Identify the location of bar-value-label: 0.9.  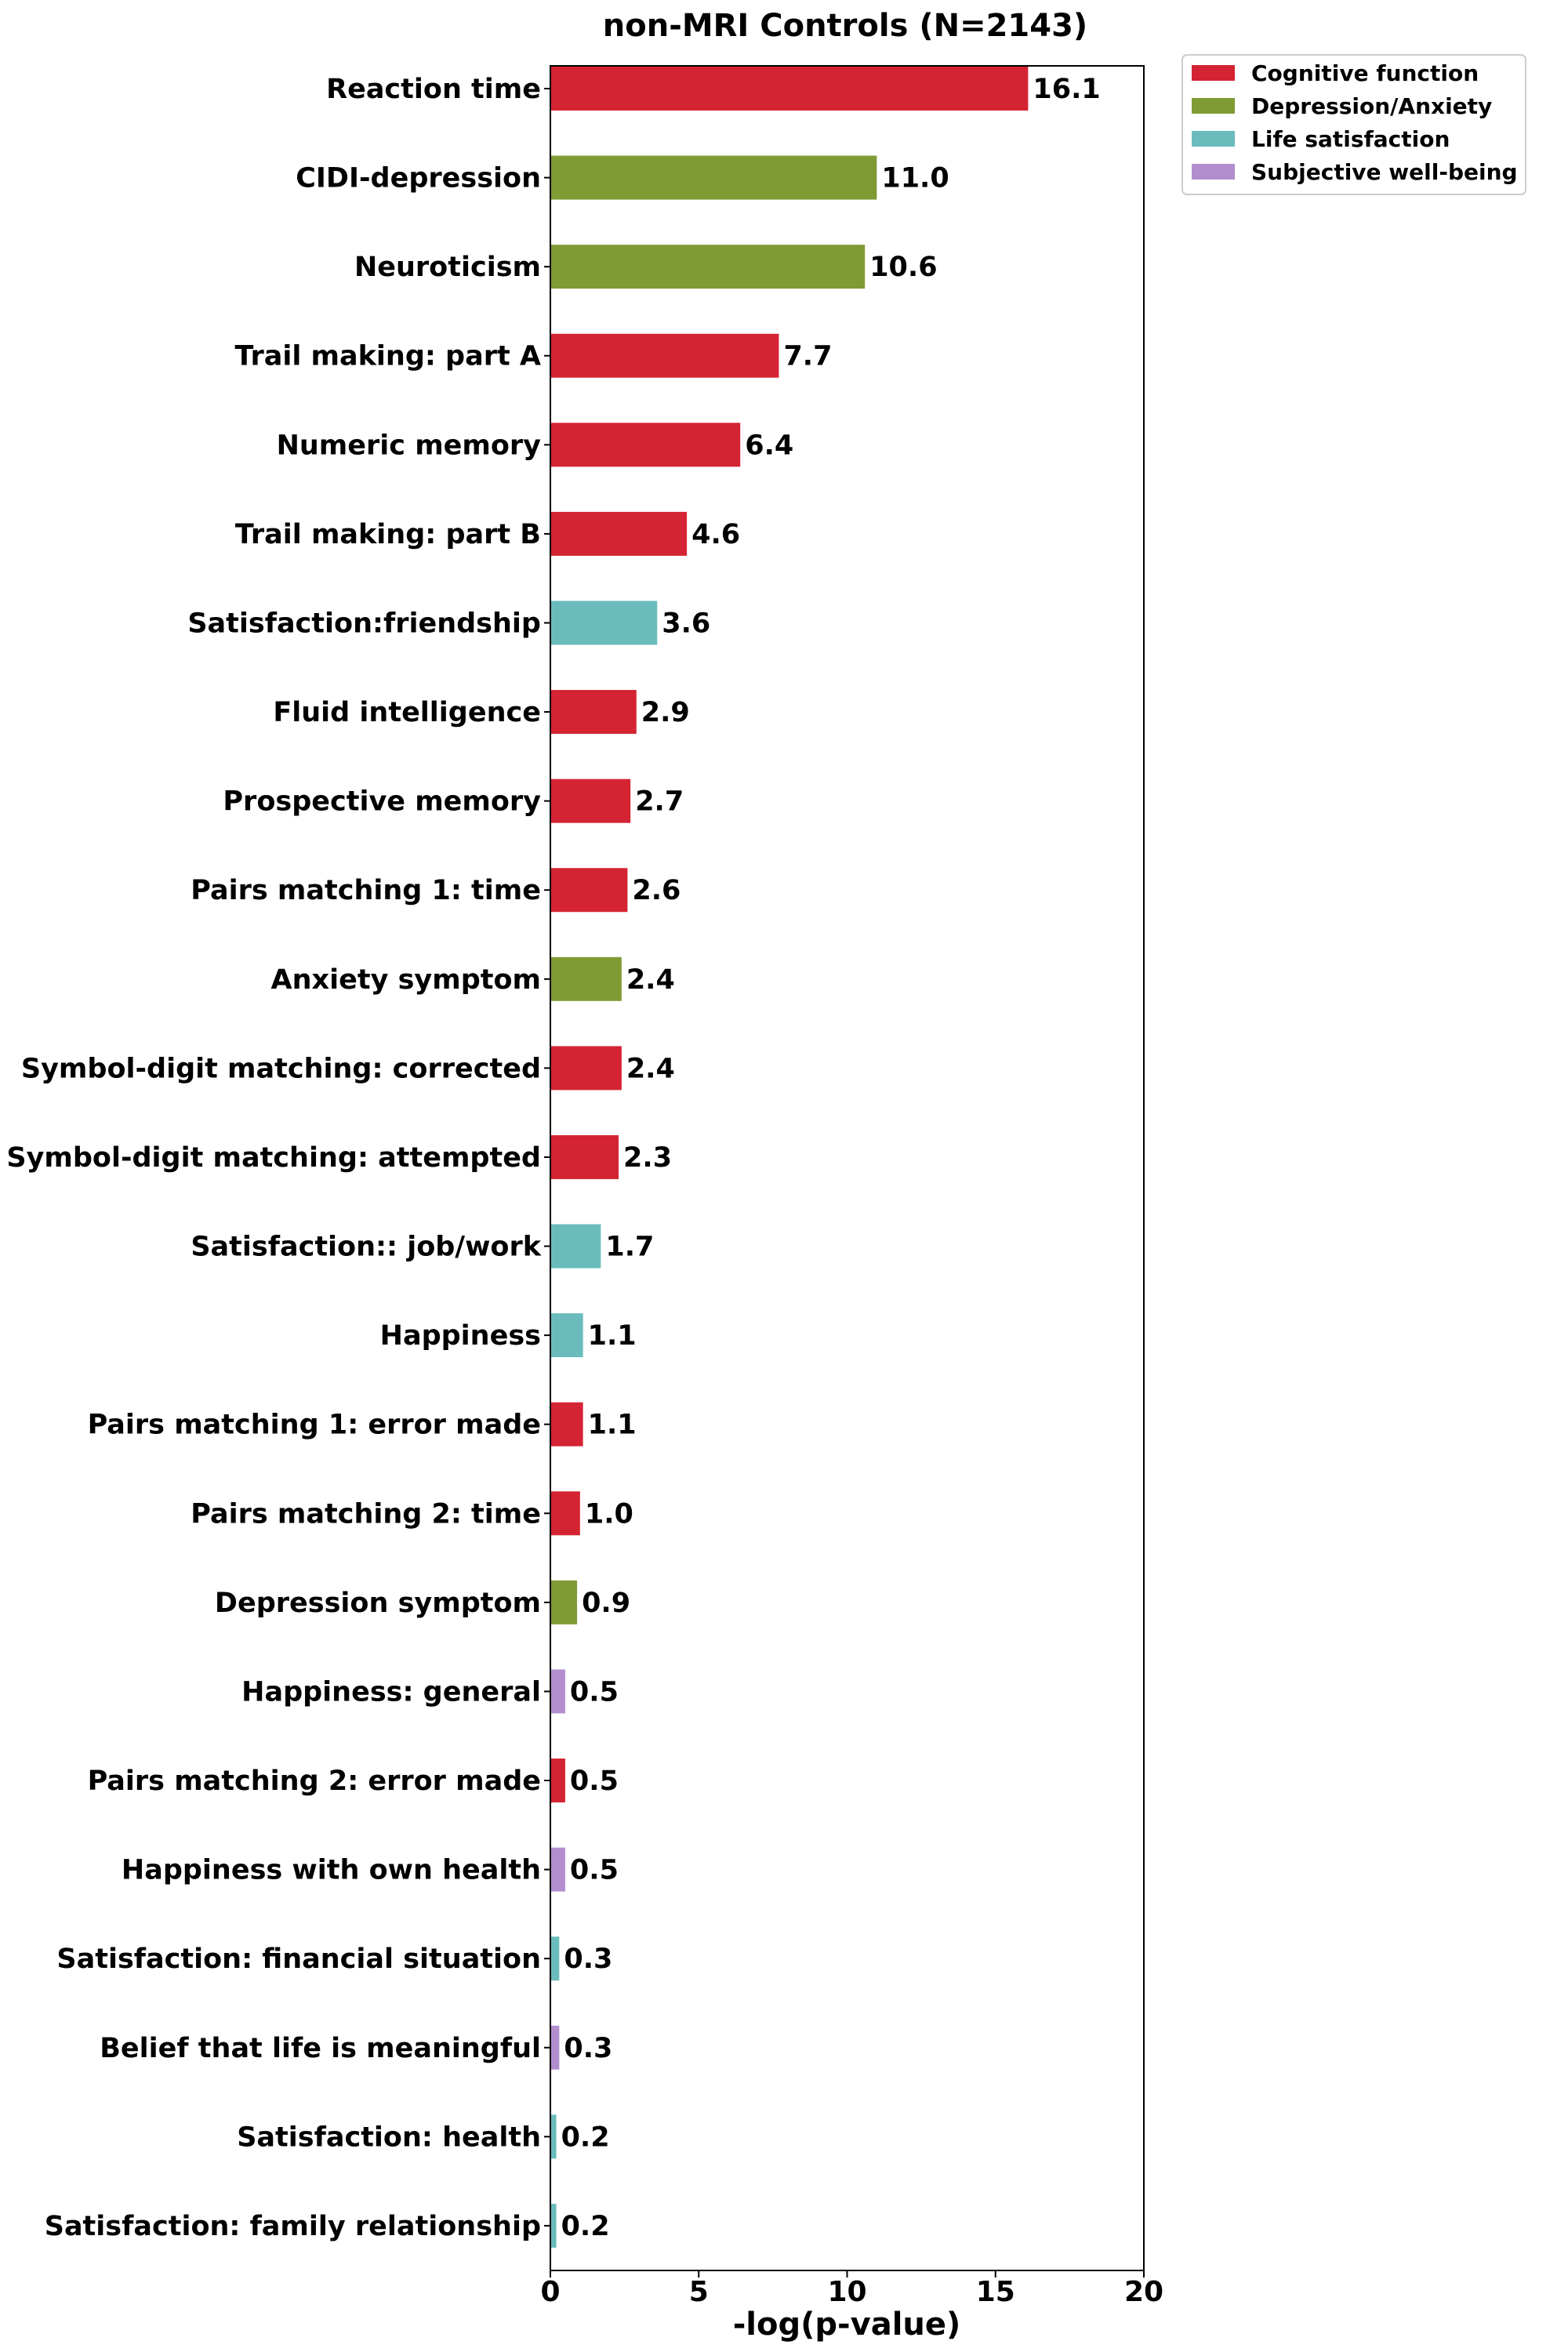
(606, 1603).